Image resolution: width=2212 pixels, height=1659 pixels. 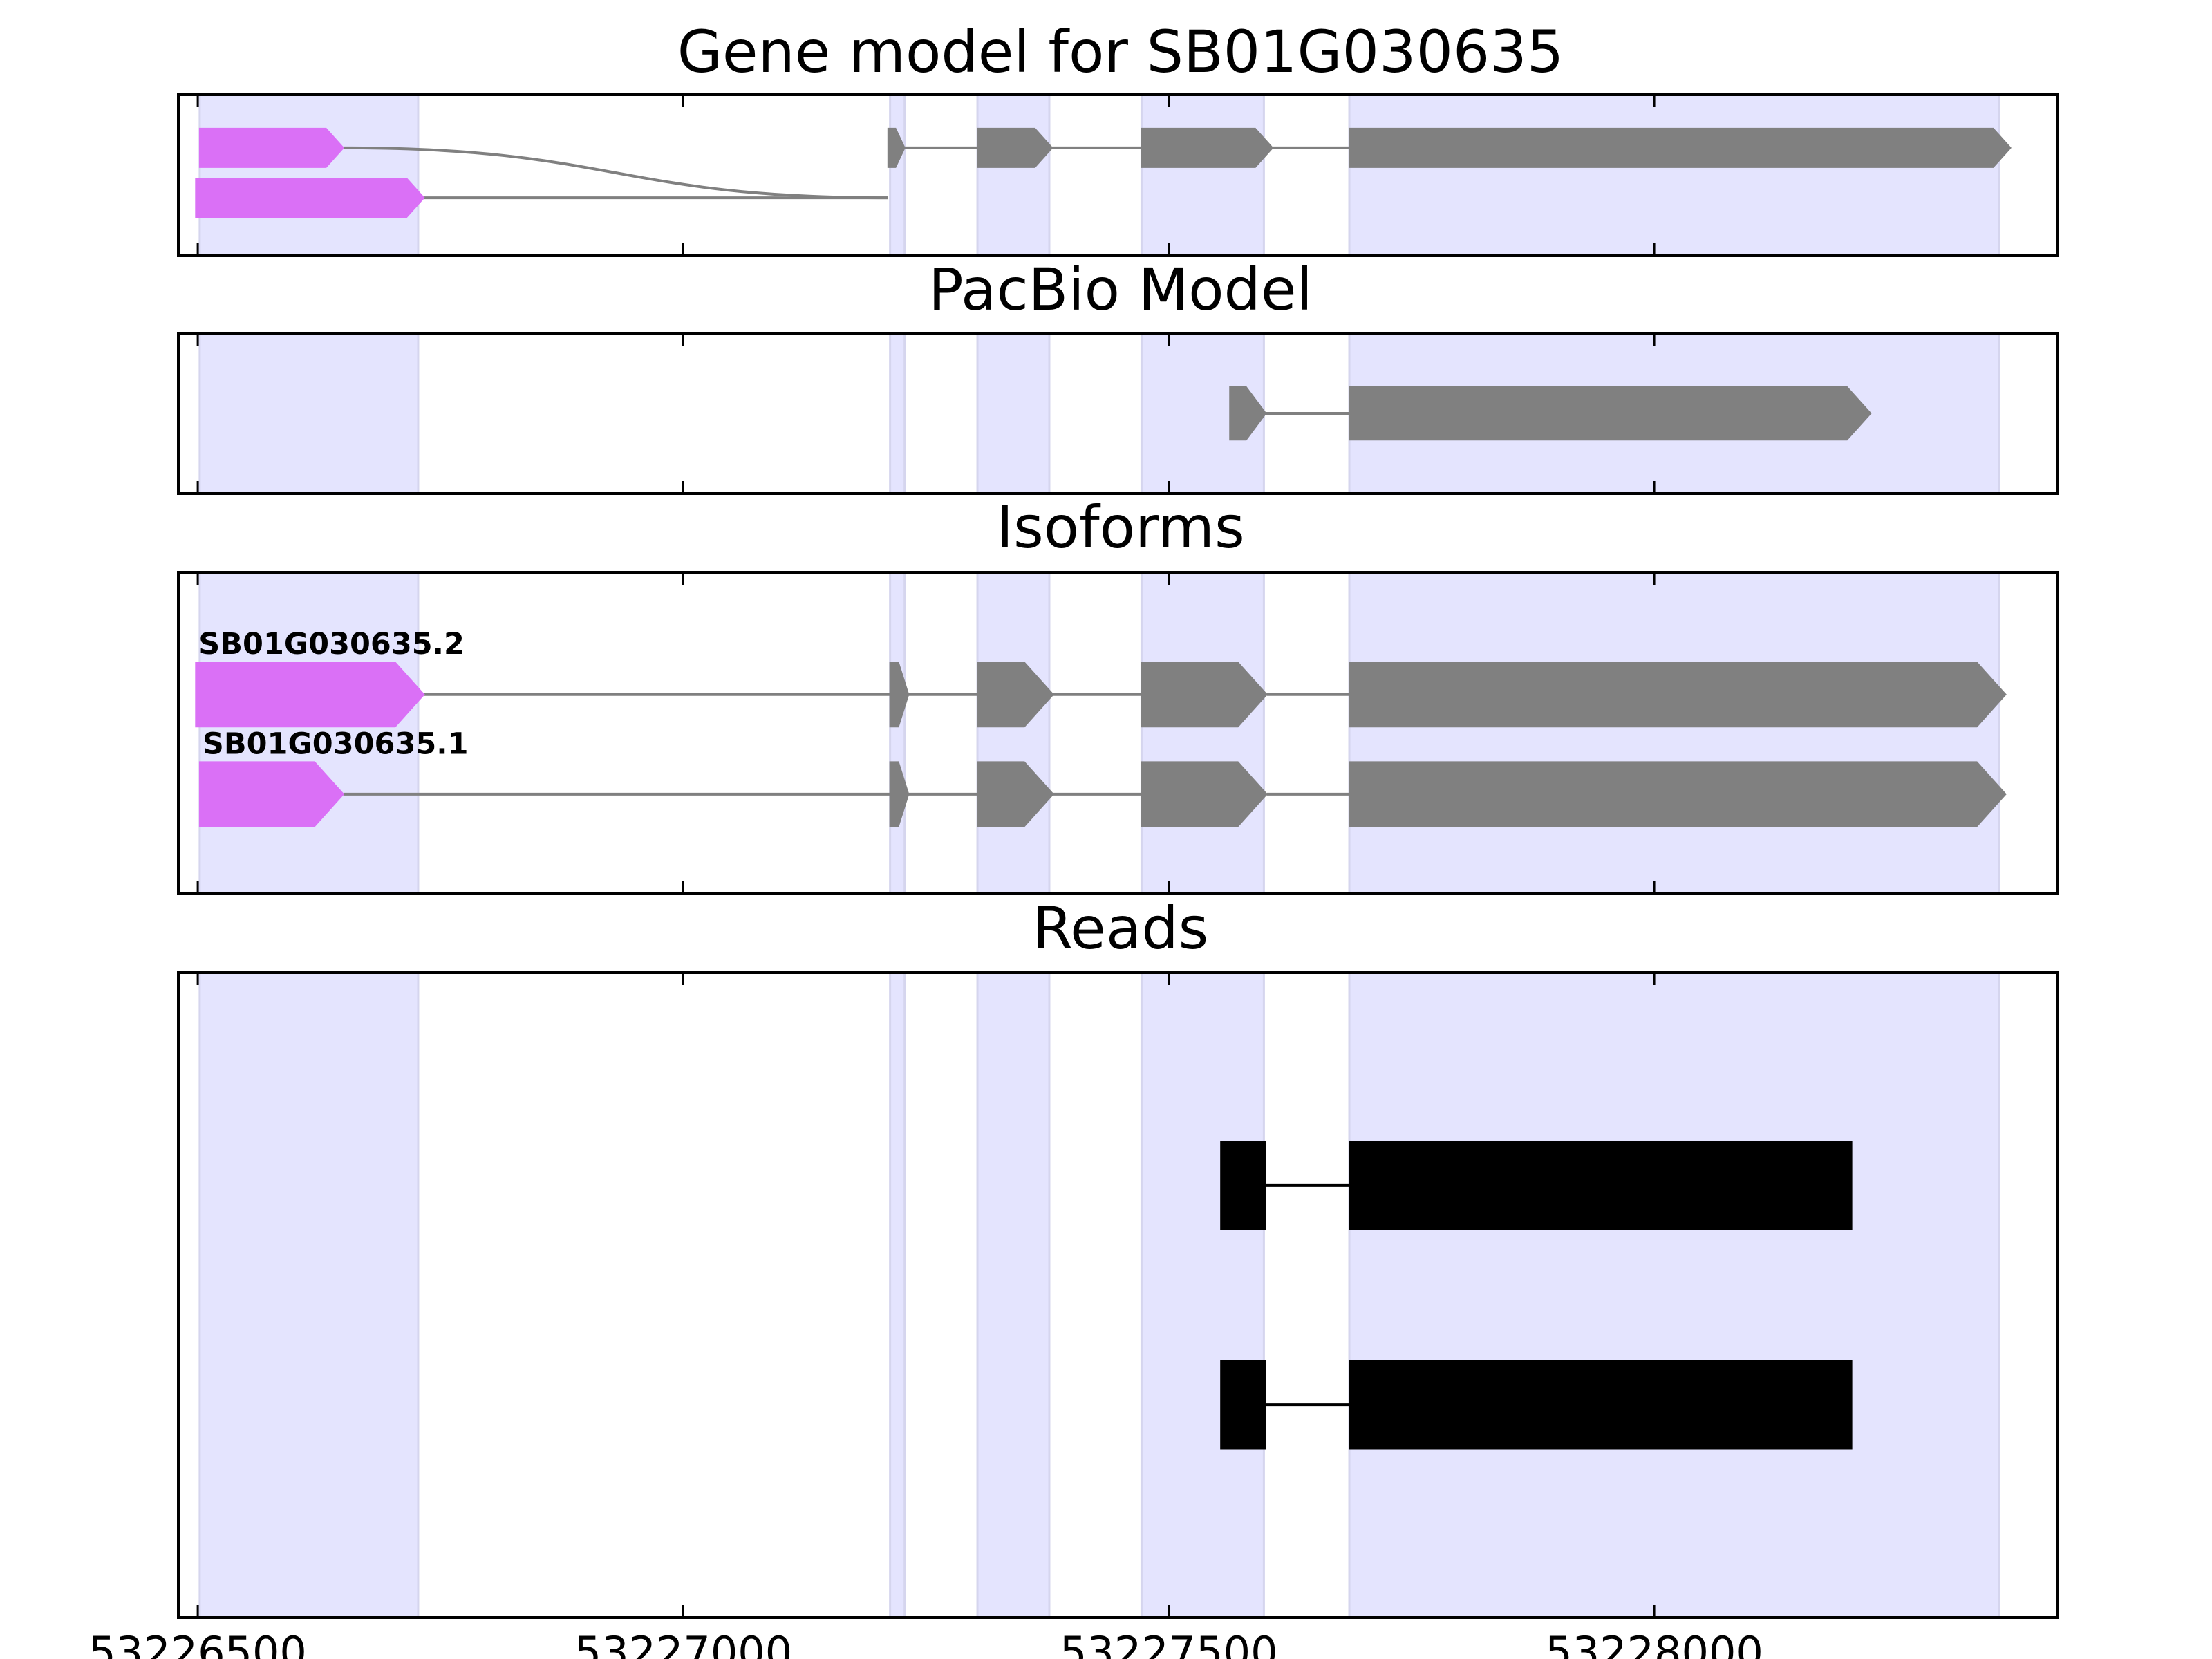 I want to click on pacbio-model-panel: PacBio Model, so click(x=1118, y=376).